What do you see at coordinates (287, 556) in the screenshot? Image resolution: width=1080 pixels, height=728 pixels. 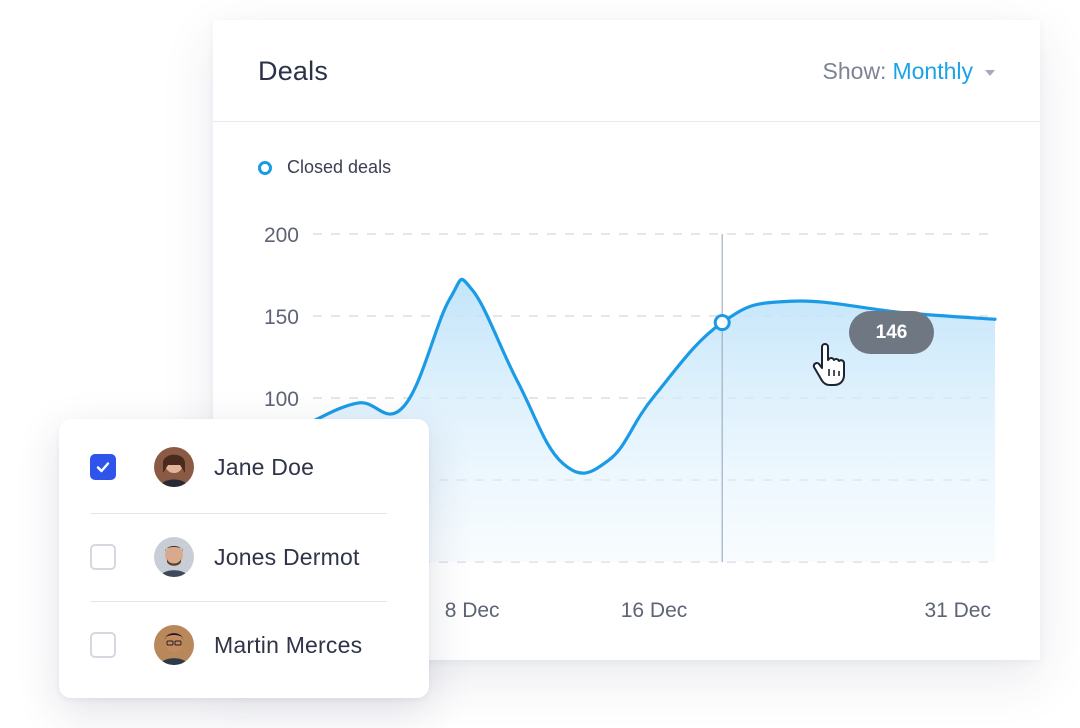 I see `user-name: Jones Dermot` at bounding box center [287, 556].